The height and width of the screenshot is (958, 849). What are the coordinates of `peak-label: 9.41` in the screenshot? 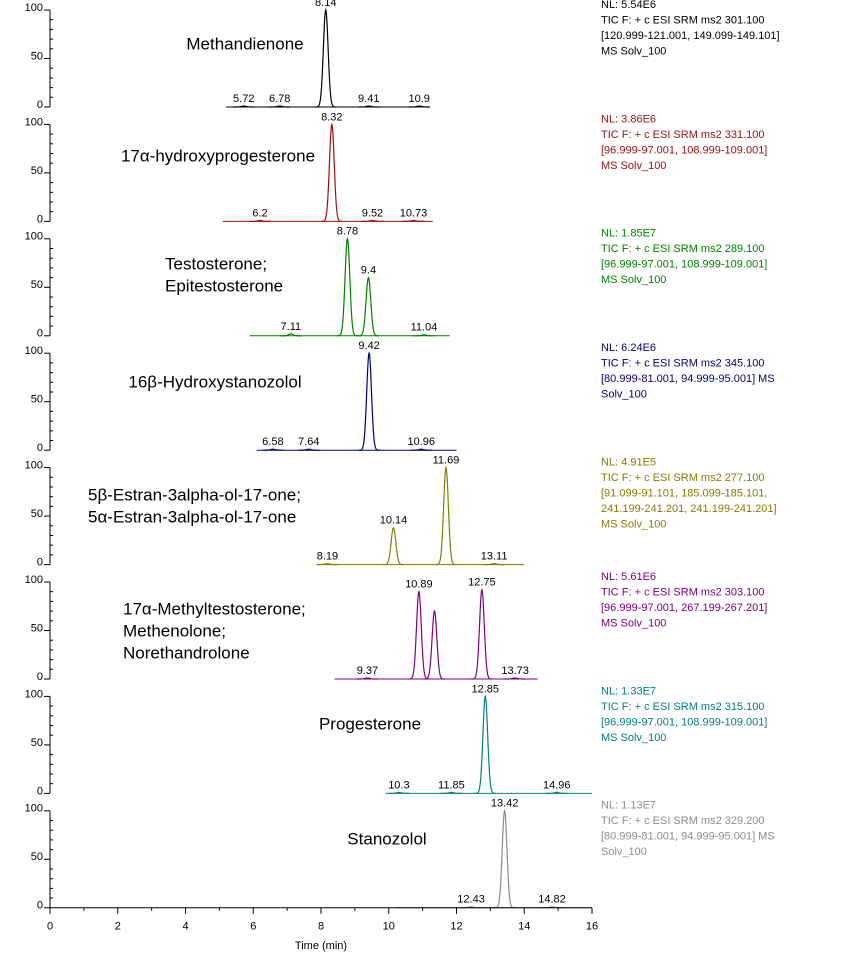 It's located at (368, 99).